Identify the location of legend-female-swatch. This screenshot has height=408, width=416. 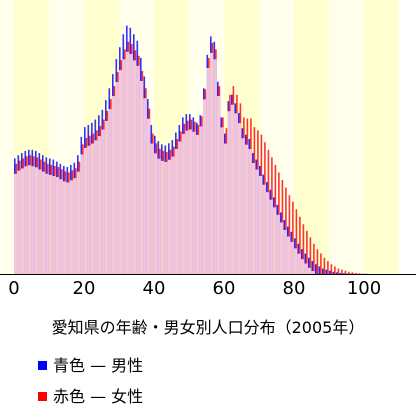
(42, 396).